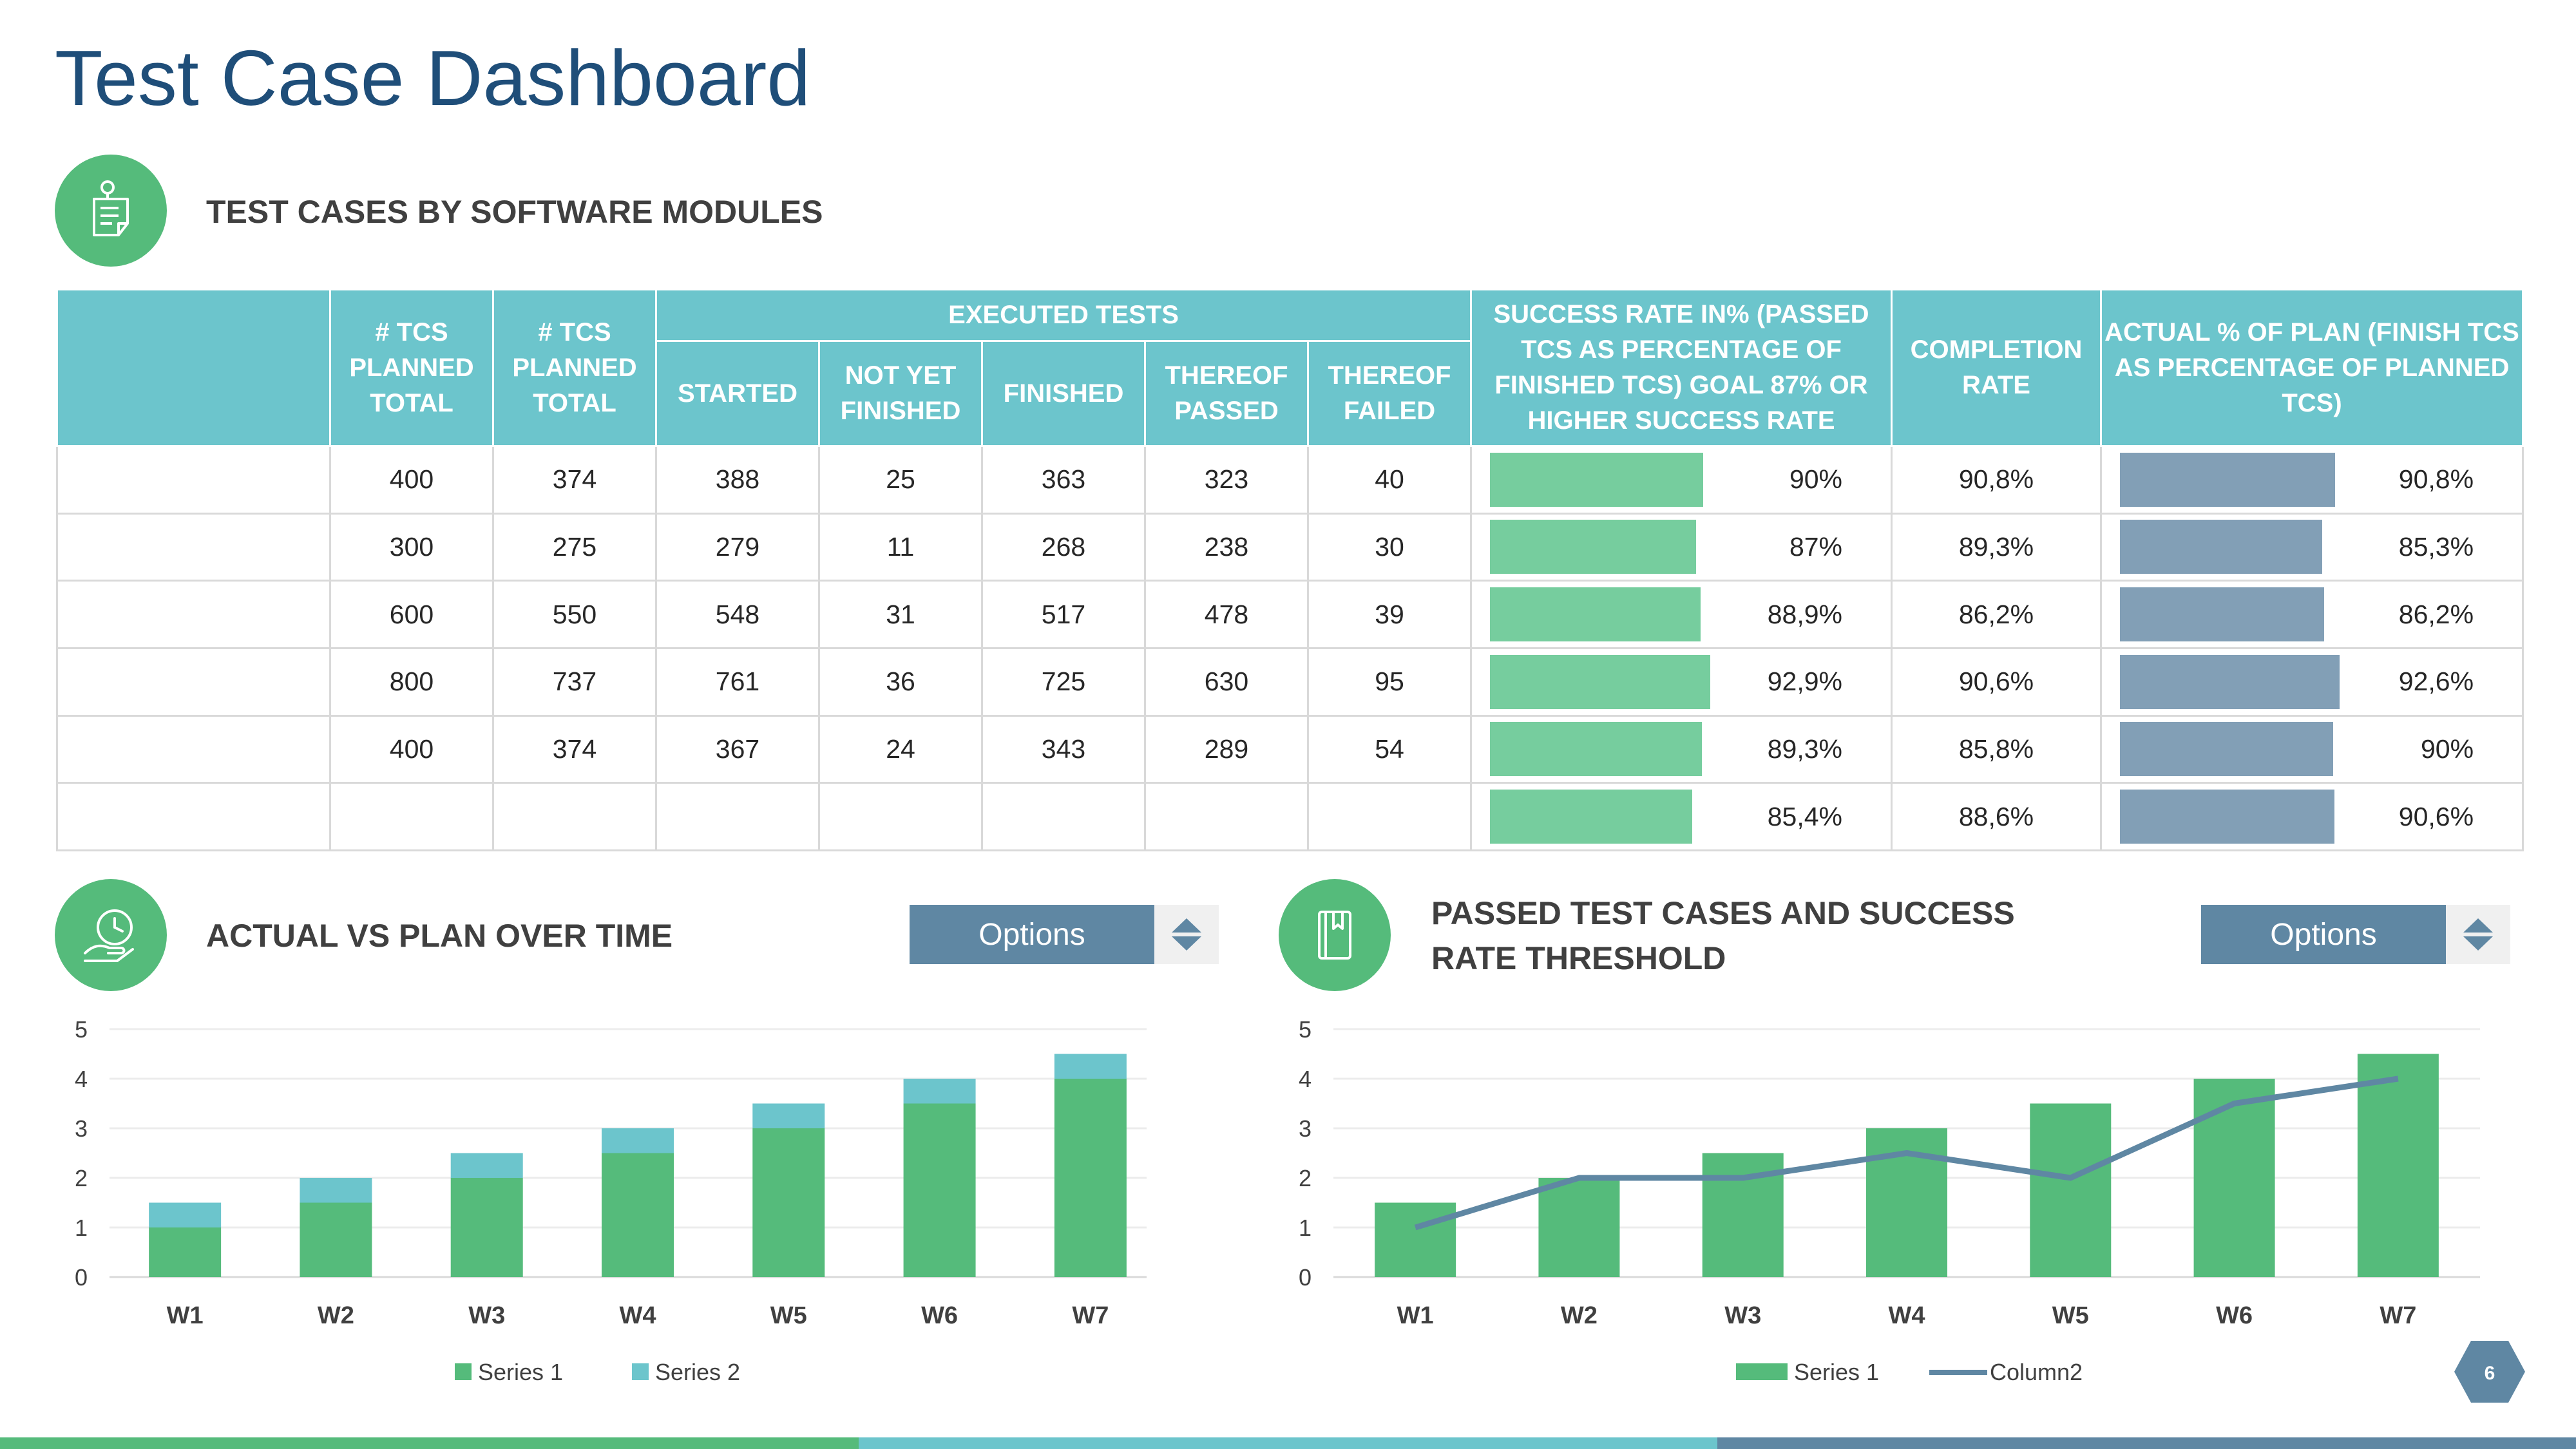 The height and width of the screenshot is (1449, 2576). I want to click on cell-success-rate: 89,3%, so click(1807, 749).